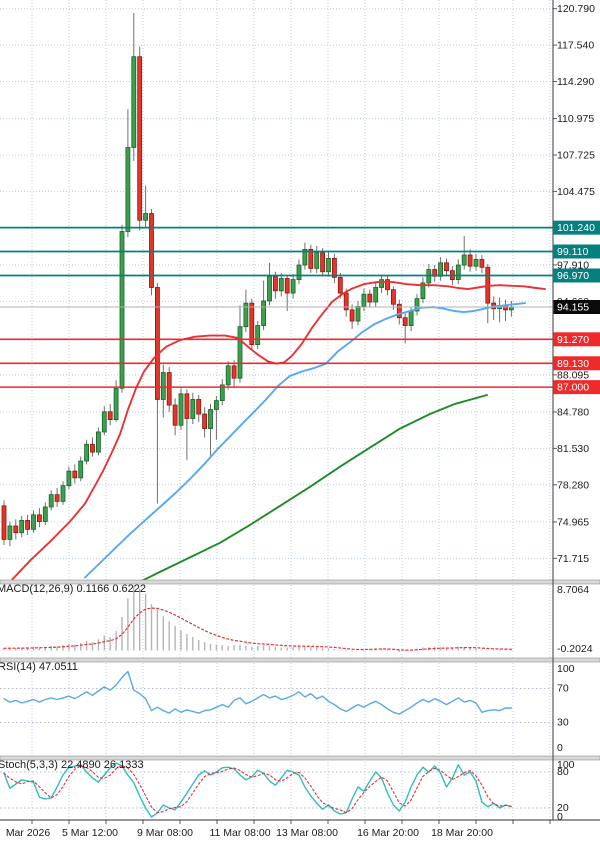  Describe the element at coordinates (576, 9) in the screenshot. I see `price-tick-label: 120.790` at that location.